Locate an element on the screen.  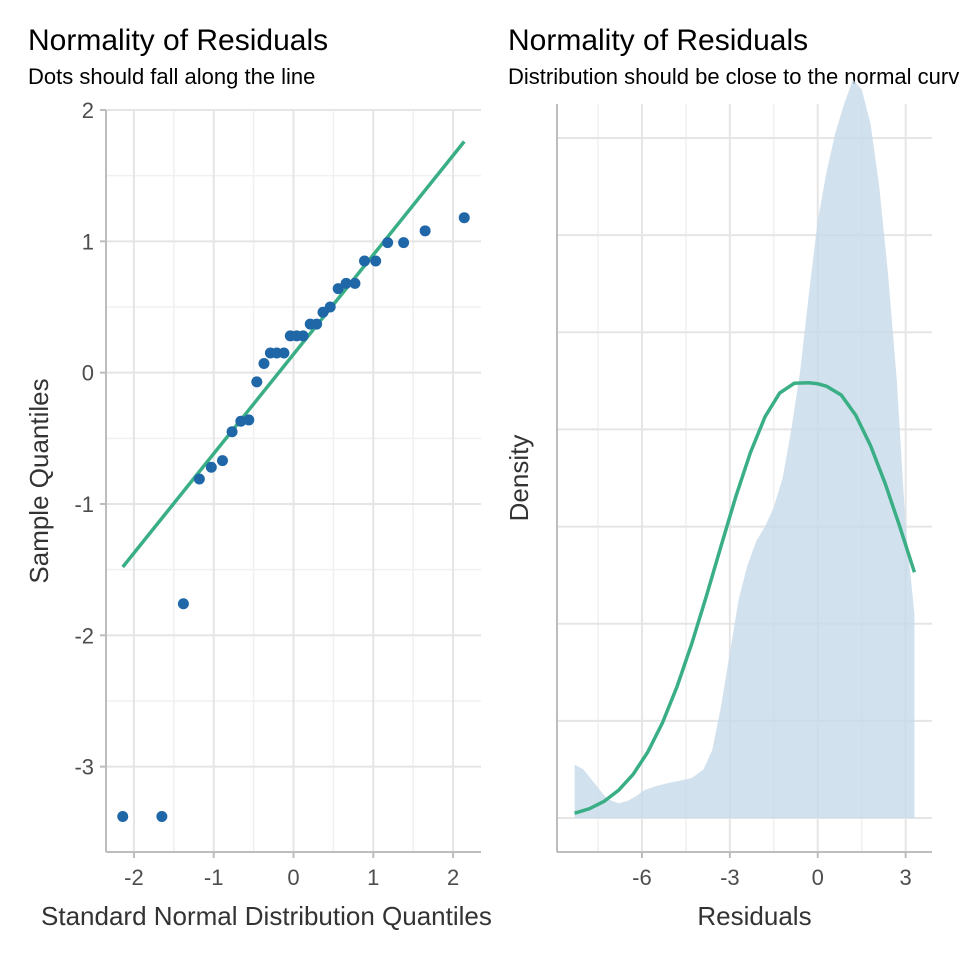
density-xtick-label: -6 is located at coordinates (642, 877).